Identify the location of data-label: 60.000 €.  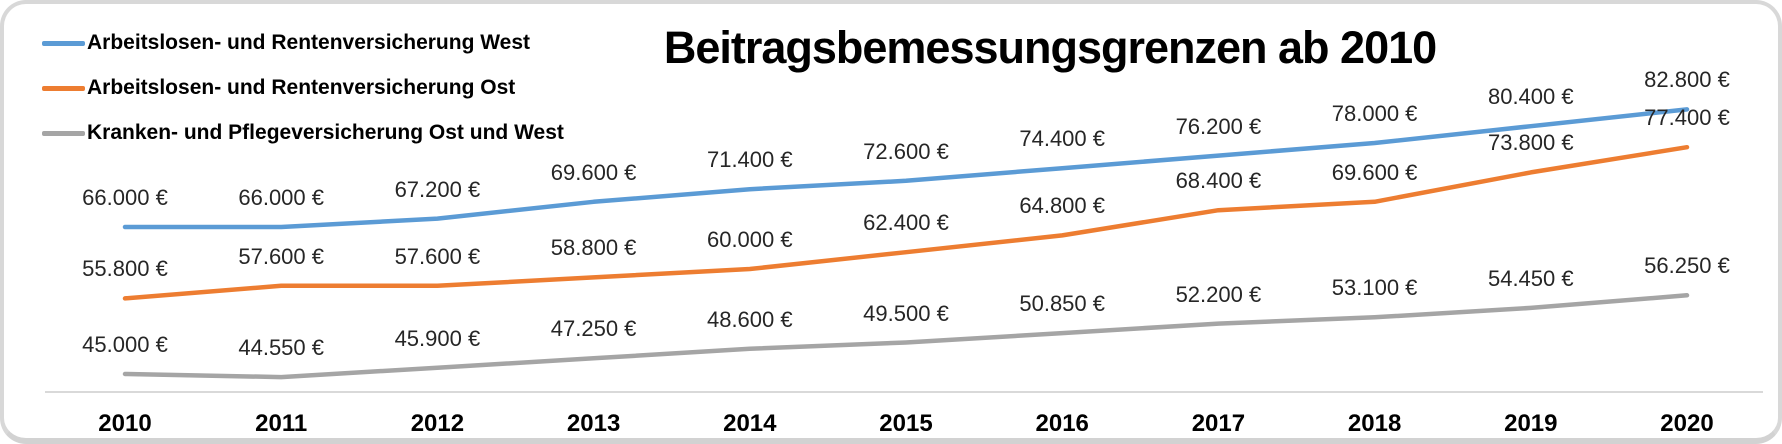
(749, 239).